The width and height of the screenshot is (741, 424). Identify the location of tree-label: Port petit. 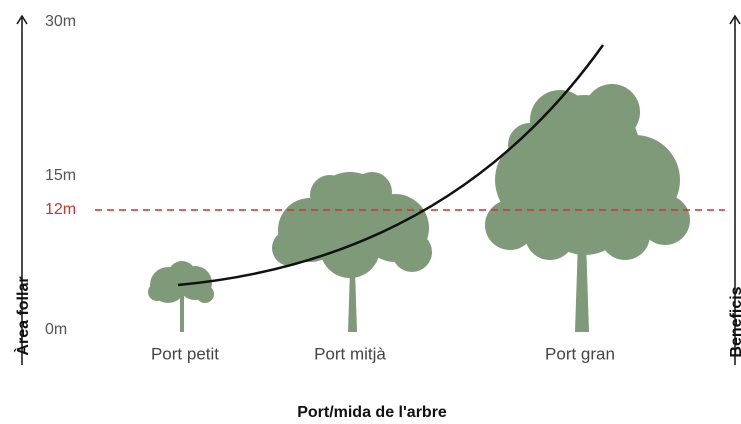
(185, 353).